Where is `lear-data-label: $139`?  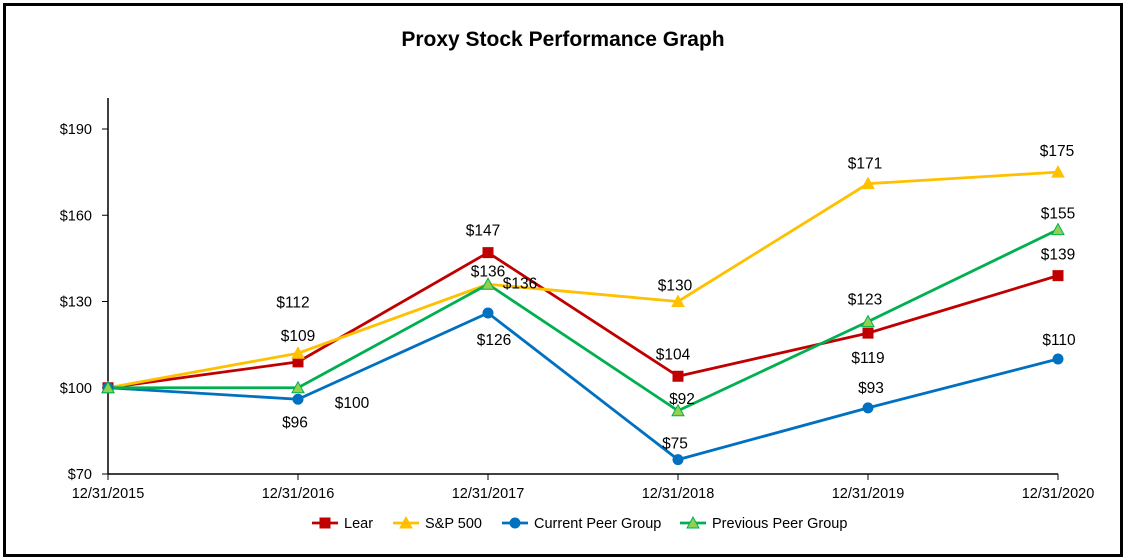
lear-data-label: $139 is located at coordinates (1058, 255).